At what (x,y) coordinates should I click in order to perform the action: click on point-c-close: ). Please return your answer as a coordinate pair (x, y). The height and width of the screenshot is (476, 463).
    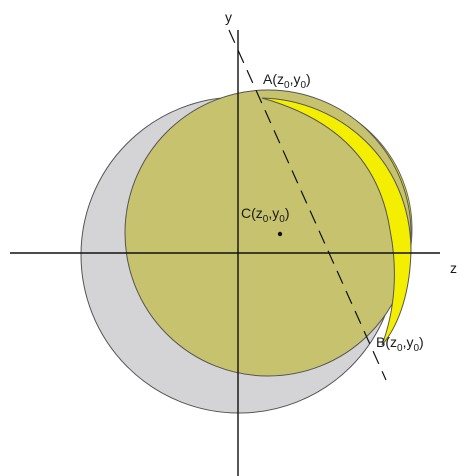
    Looking at the image, I should click on (287, 213).